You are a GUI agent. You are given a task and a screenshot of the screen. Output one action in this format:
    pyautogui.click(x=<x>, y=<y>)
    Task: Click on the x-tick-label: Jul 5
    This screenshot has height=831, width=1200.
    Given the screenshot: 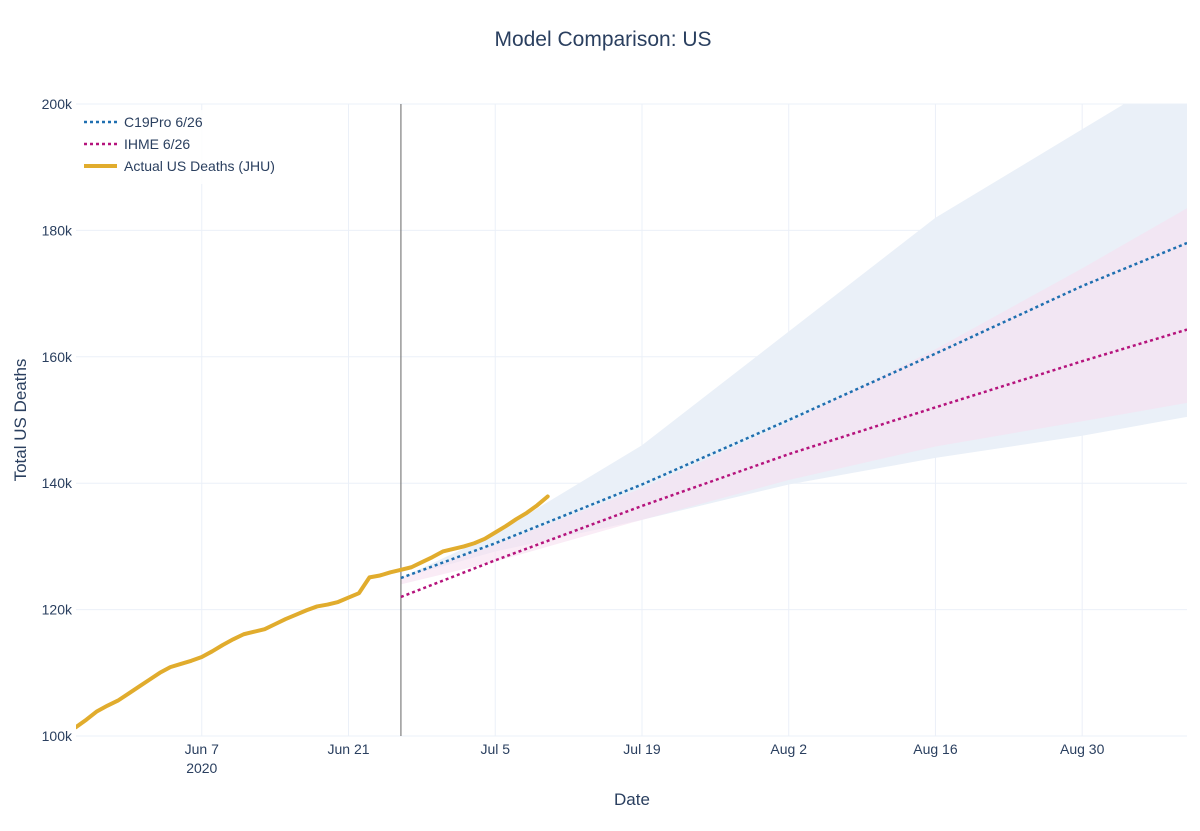 What is the action you would take?
    pyautogui.click(x=495, y=749)
    